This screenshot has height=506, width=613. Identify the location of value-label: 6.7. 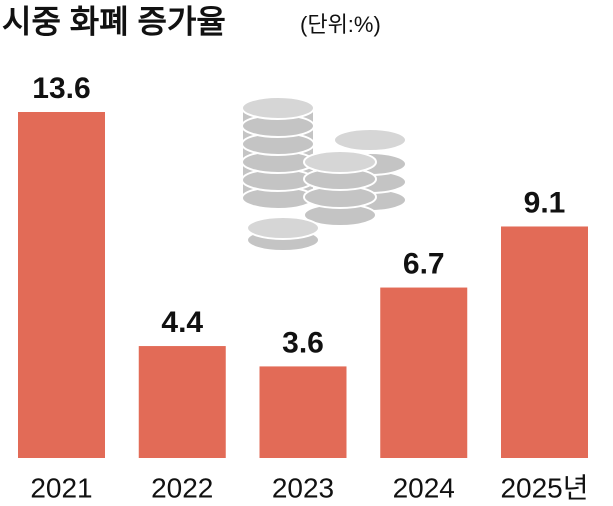
(424, 263).